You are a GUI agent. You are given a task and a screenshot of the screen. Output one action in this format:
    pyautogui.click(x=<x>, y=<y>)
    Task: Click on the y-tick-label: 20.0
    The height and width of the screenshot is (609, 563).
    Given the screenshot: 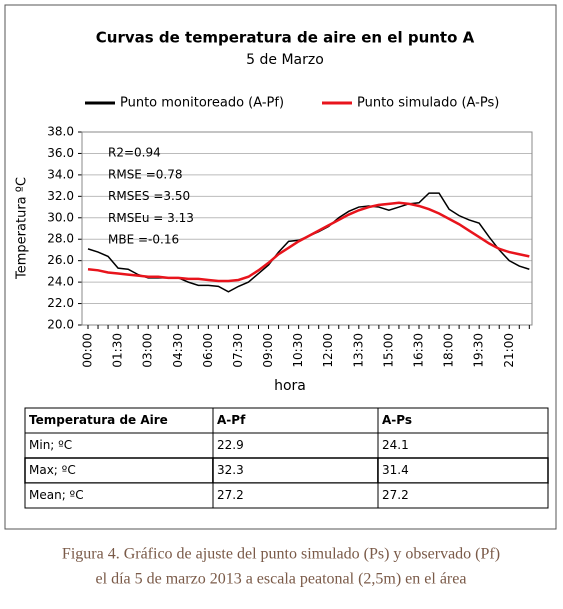 What is the action you would take?
    pyautogui.click(x=60, y=325)
    